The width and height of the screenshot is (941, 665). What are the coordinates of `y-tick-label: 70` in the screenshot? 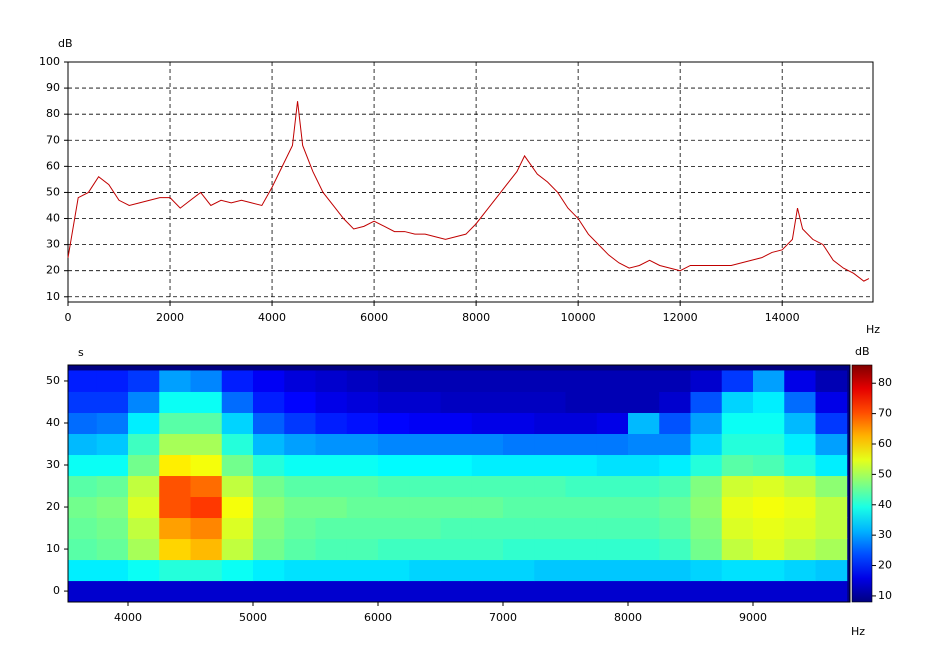 It's located at (53, 139).